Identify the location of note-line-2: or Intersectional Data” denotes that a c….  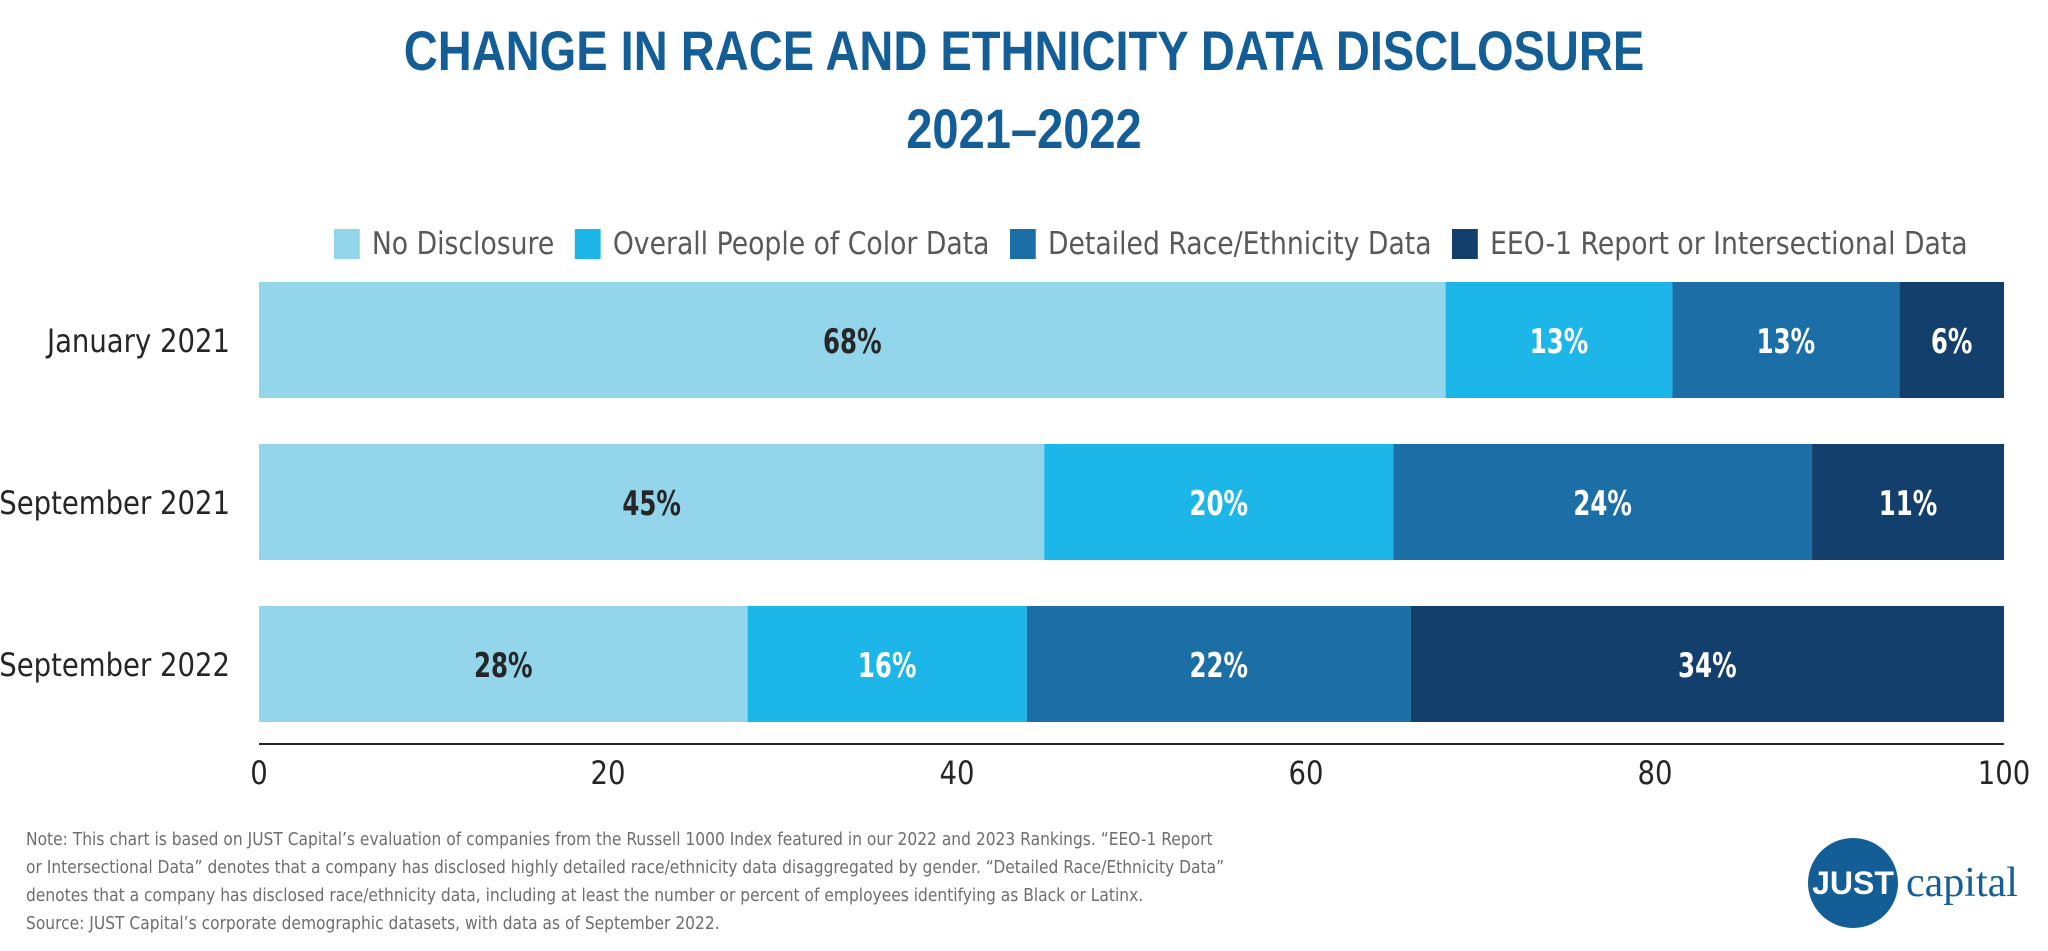
(625, 867).